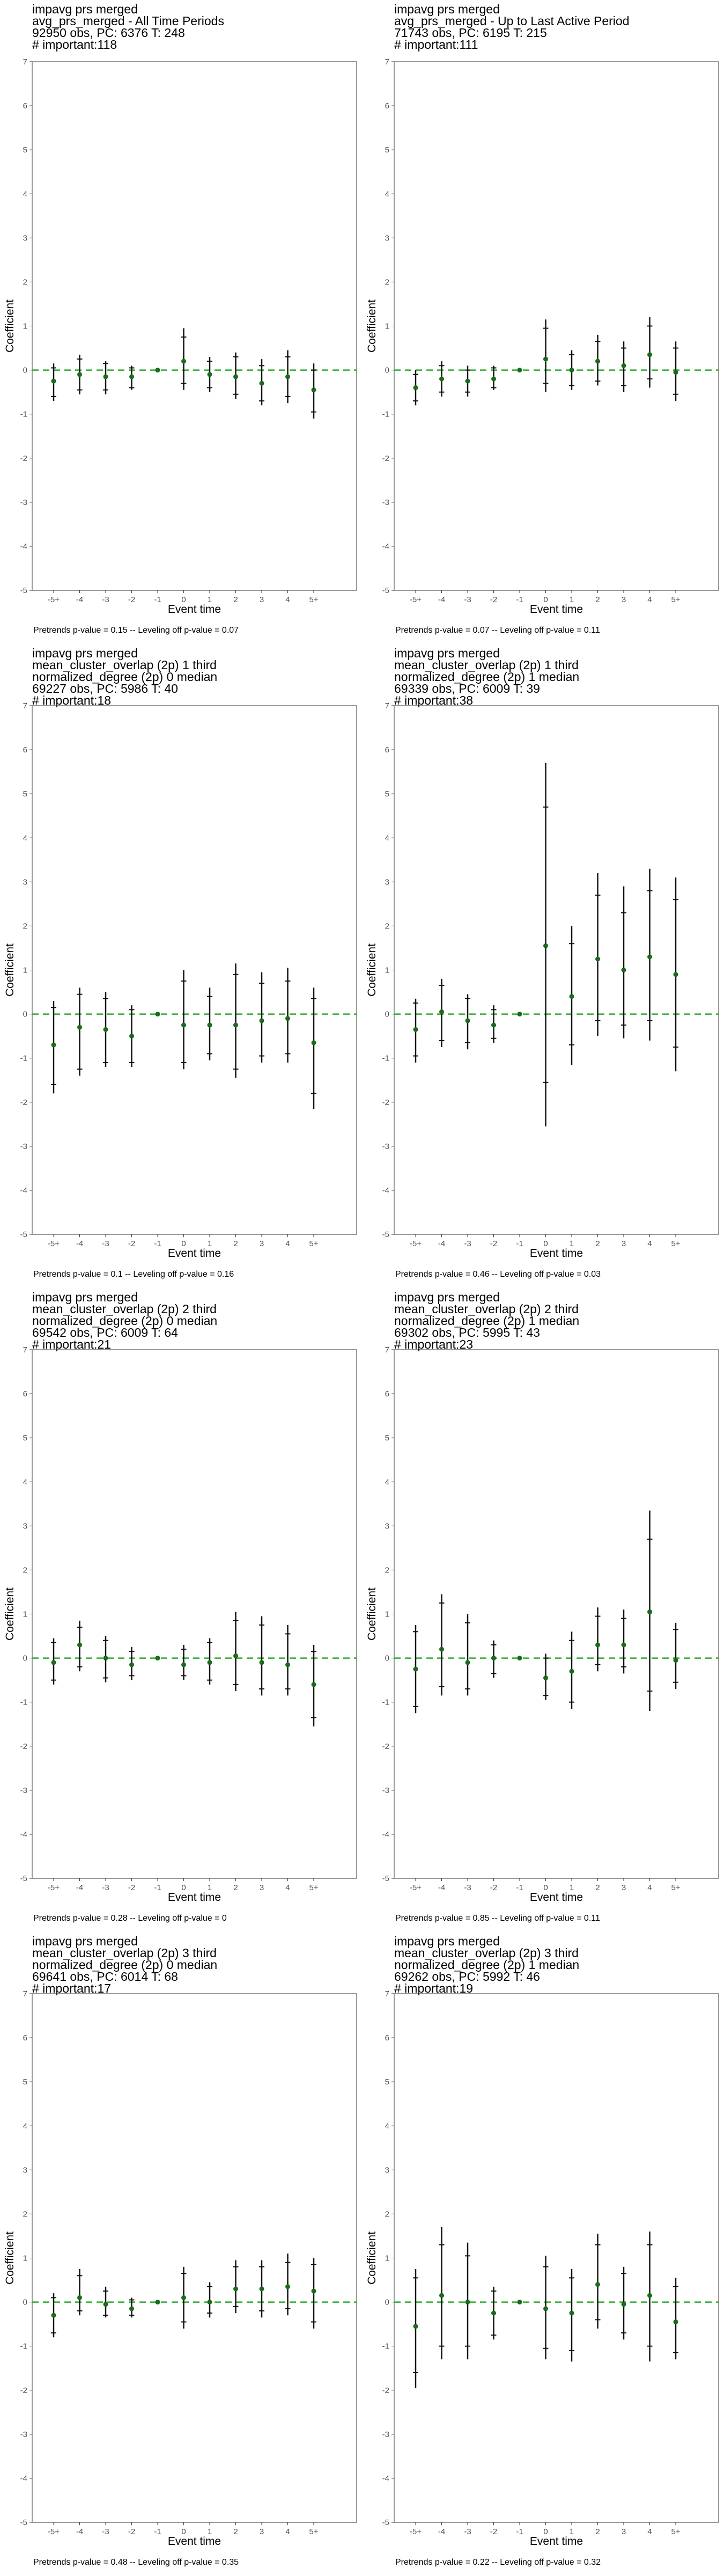 This screenshot has height=2576, width=724. What do you see at coordinates (624, 1243) in the screenshot?
I see `x-tick-label: 3` at bounding box center [624, 1243].